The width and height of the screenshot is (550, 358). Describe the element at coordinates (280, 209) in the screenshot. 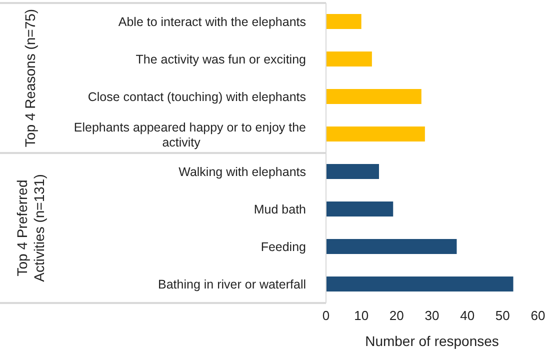

I see `y-tick-label: Mud bath` at that location.